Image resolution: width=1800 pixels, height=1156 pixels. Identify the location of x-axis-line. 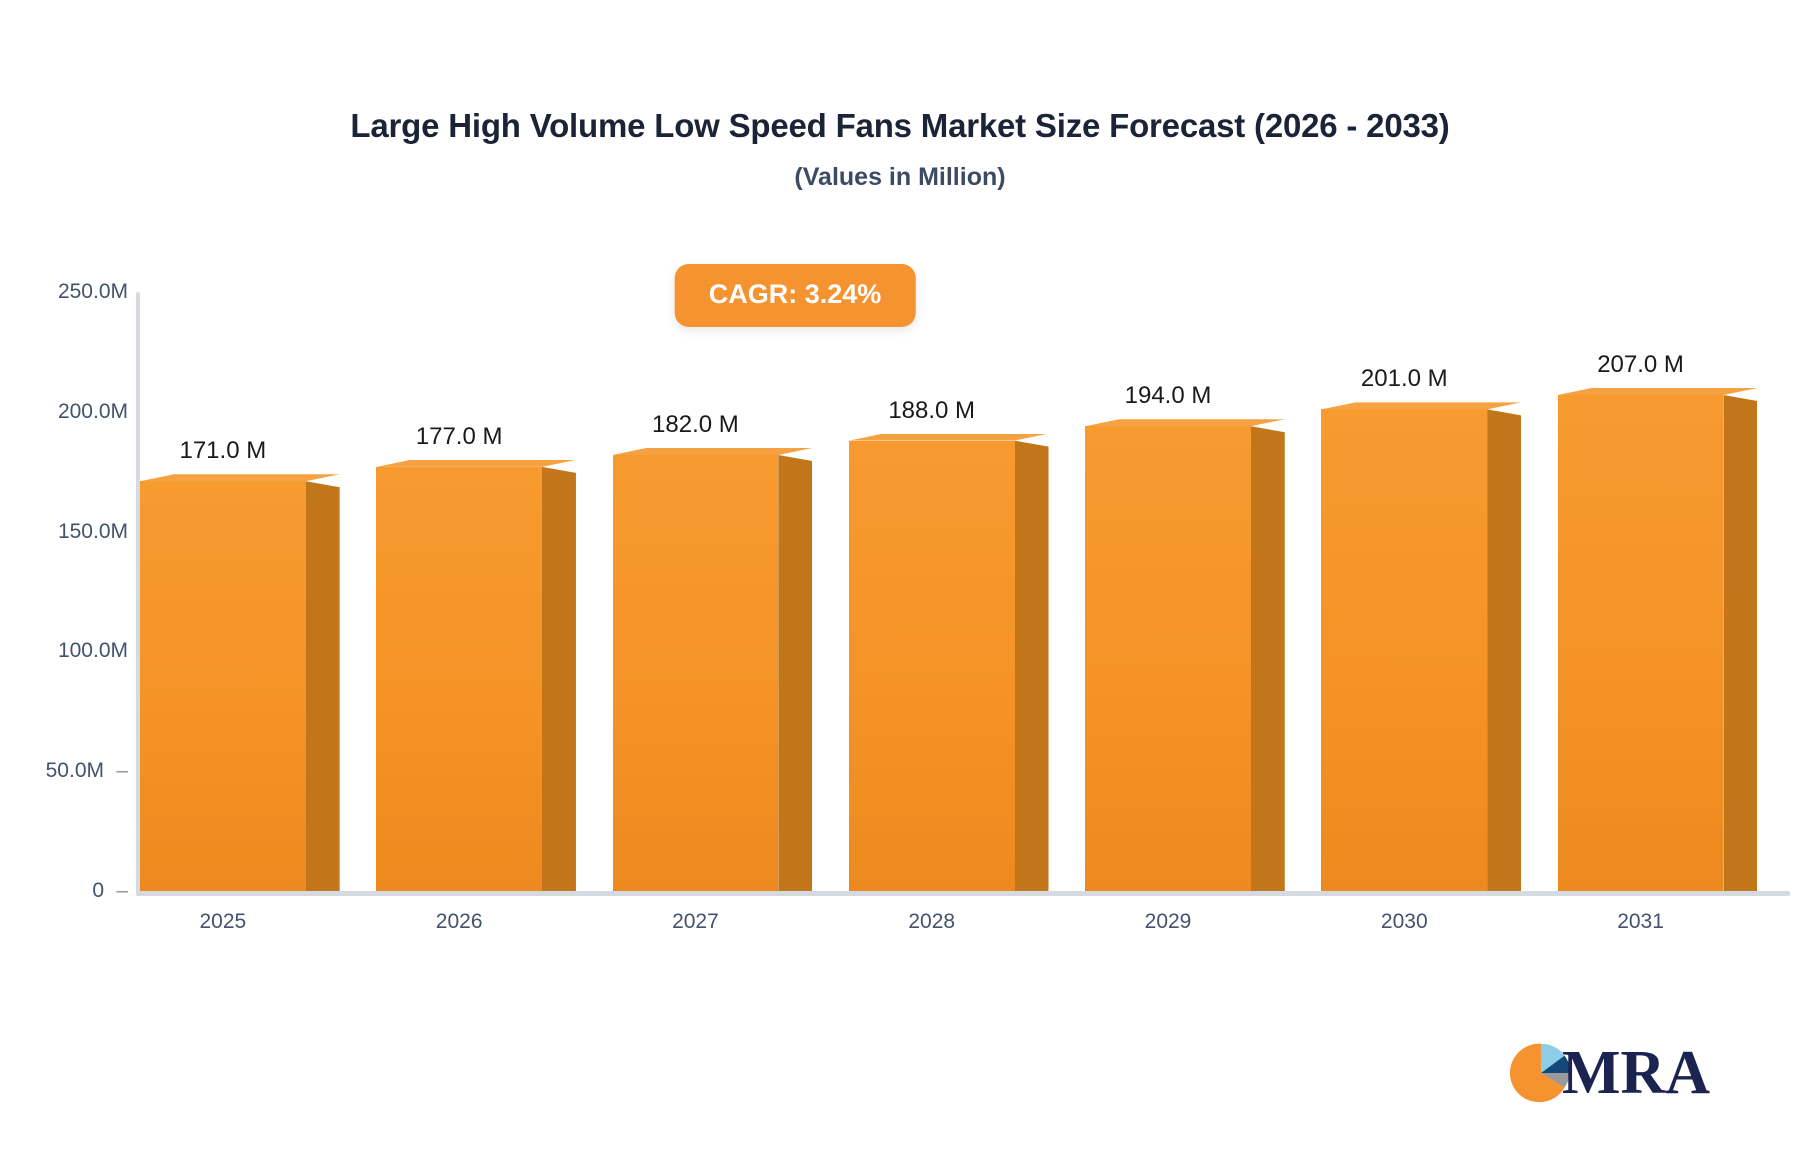
(963, 893).